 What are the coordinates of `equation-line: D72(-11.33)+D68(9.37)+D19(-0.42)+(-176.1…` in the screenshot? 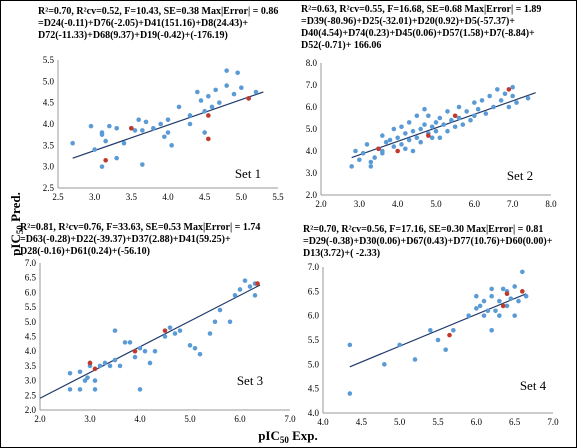 It's located at (133, 35).